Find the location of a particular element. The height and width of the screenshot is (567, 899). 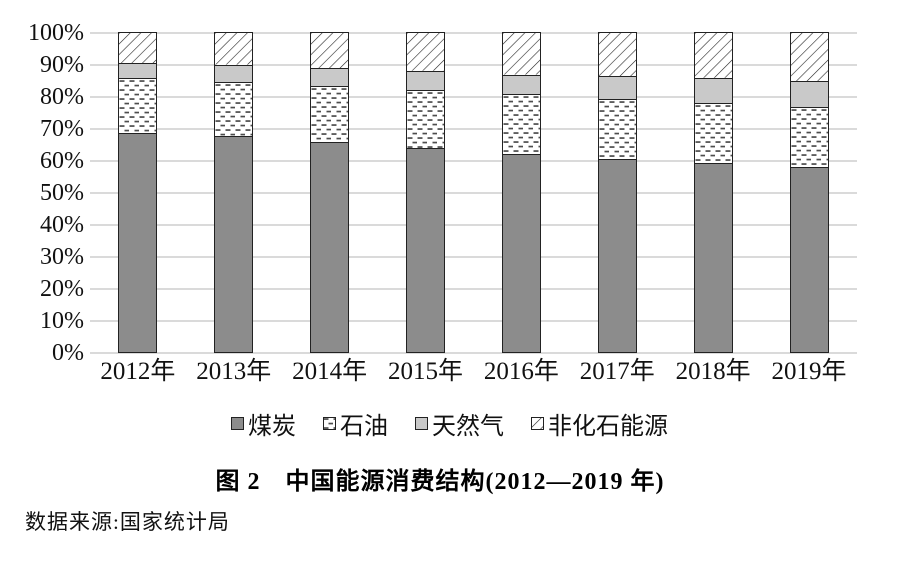

y-tick-label: 60% is located at coordinates (62, 161).